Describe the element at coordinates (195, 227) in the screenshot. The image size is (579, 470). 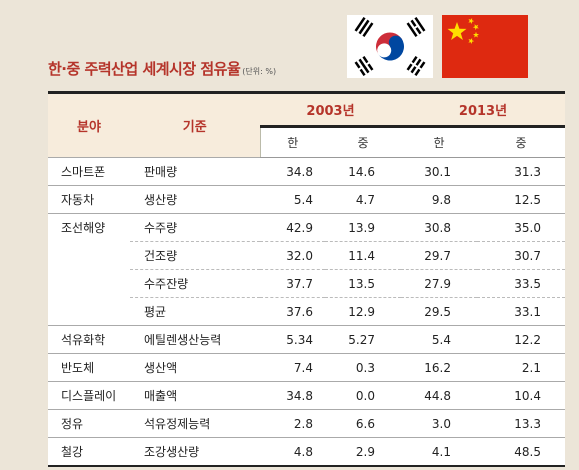
I see `basis-cell: 수주량` at that location.